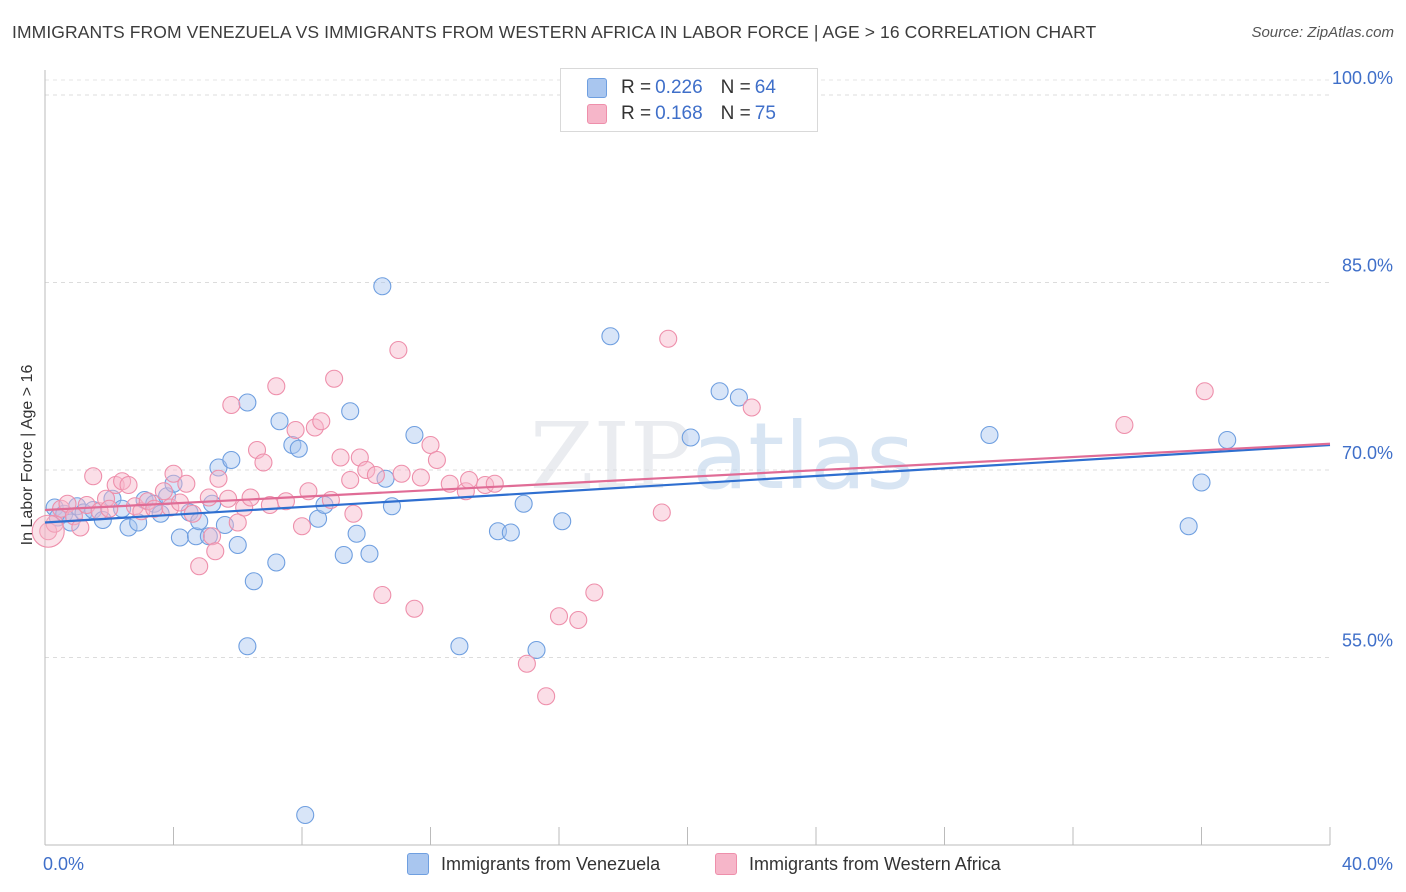 This screenshot has width=1406, height=892. I want to click on venezuela-trend-line, so click(687, 483).